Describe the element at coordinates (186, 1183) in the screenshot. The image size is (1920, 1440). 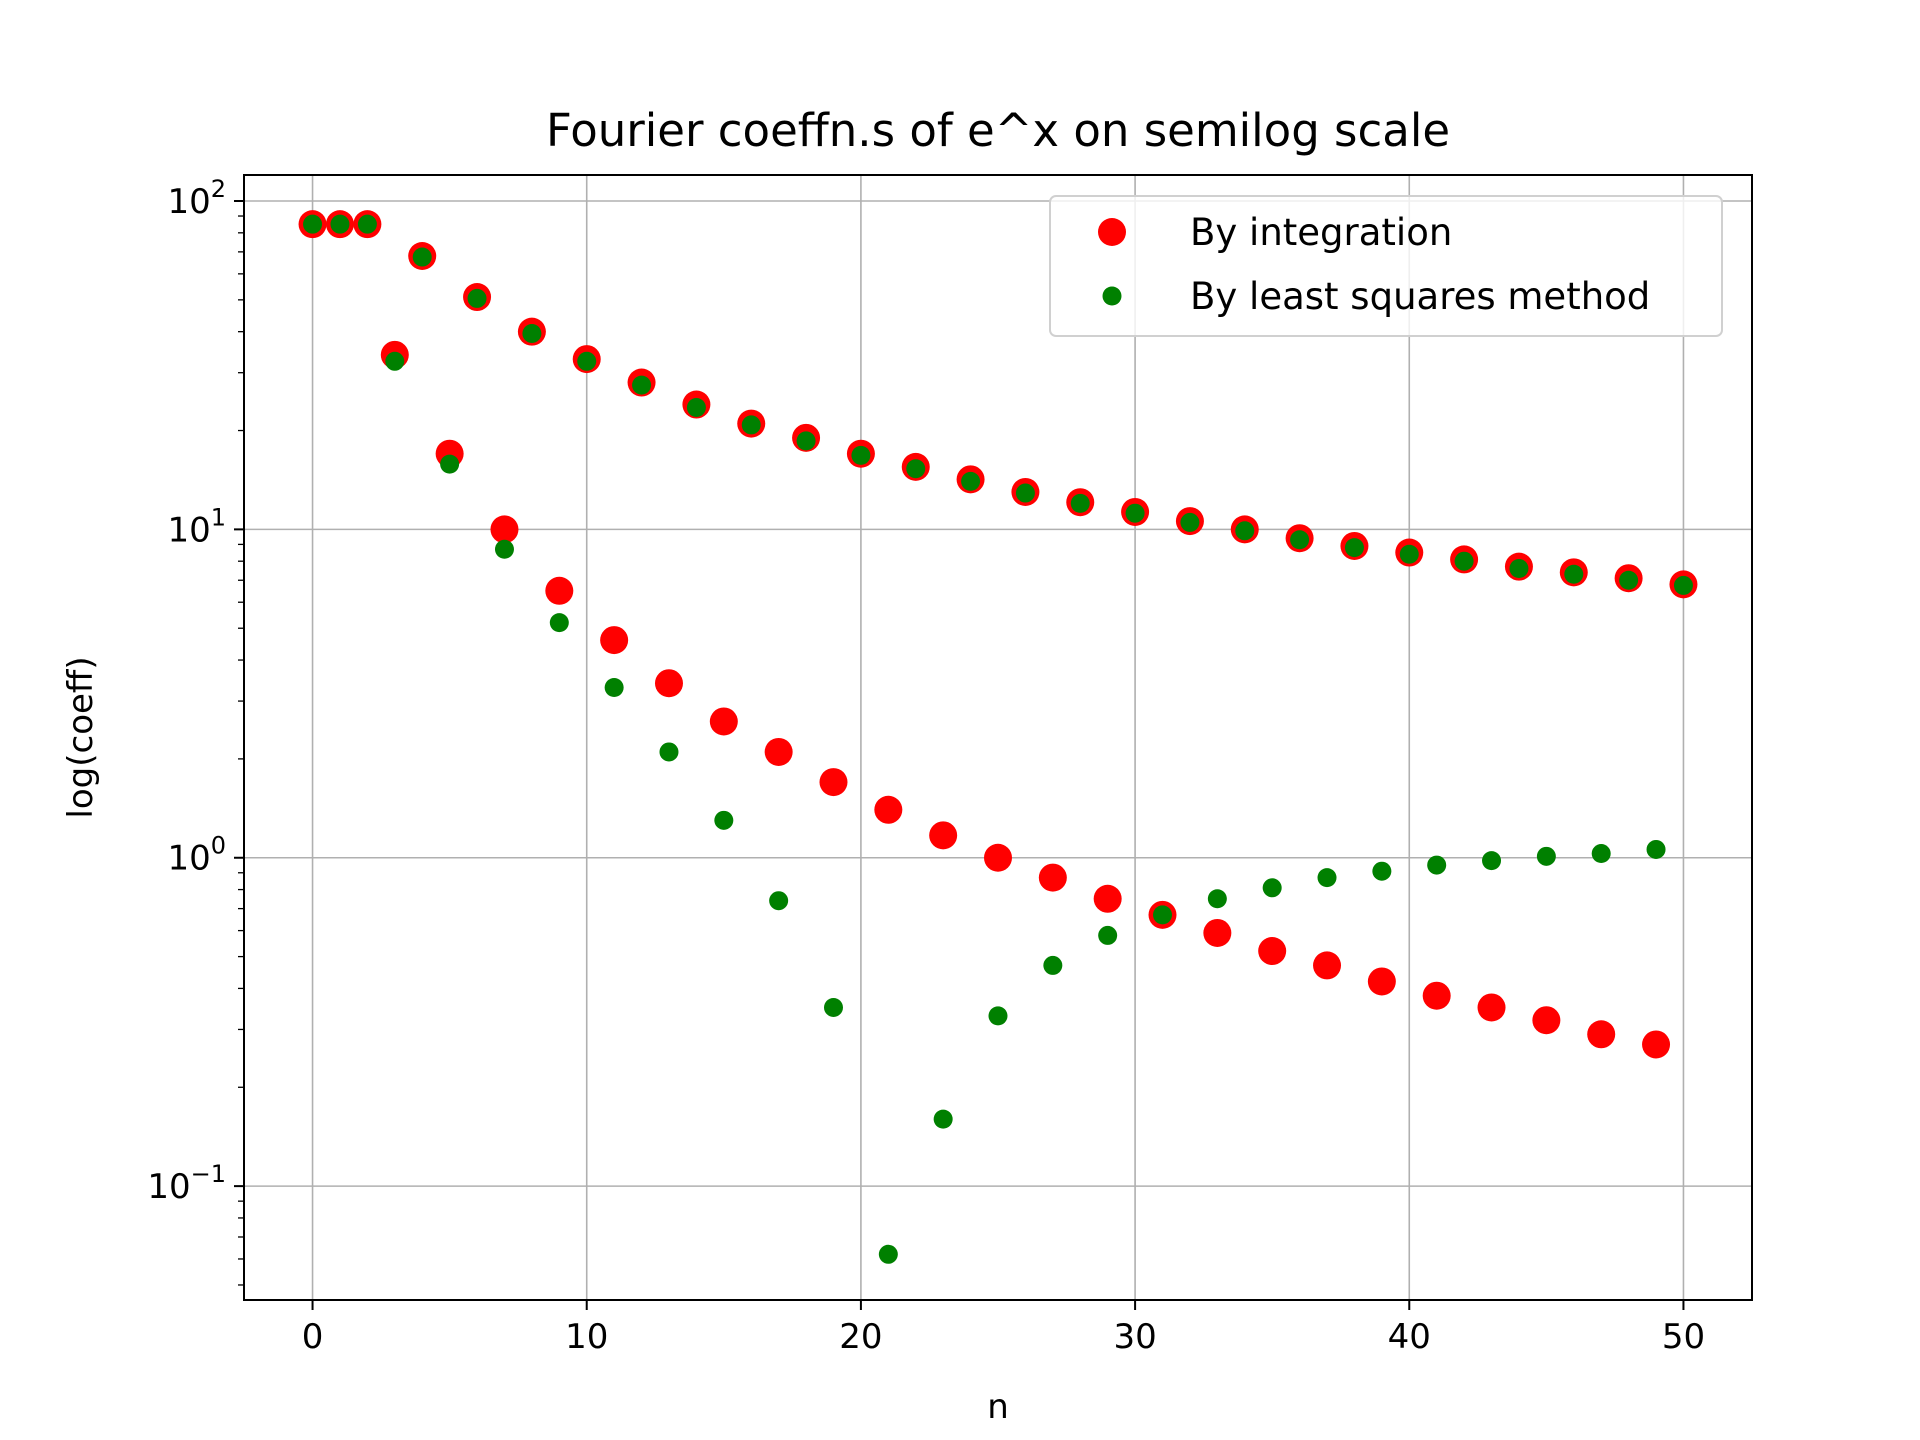
I see `y-tick-label: 10⁻¹` at that location.